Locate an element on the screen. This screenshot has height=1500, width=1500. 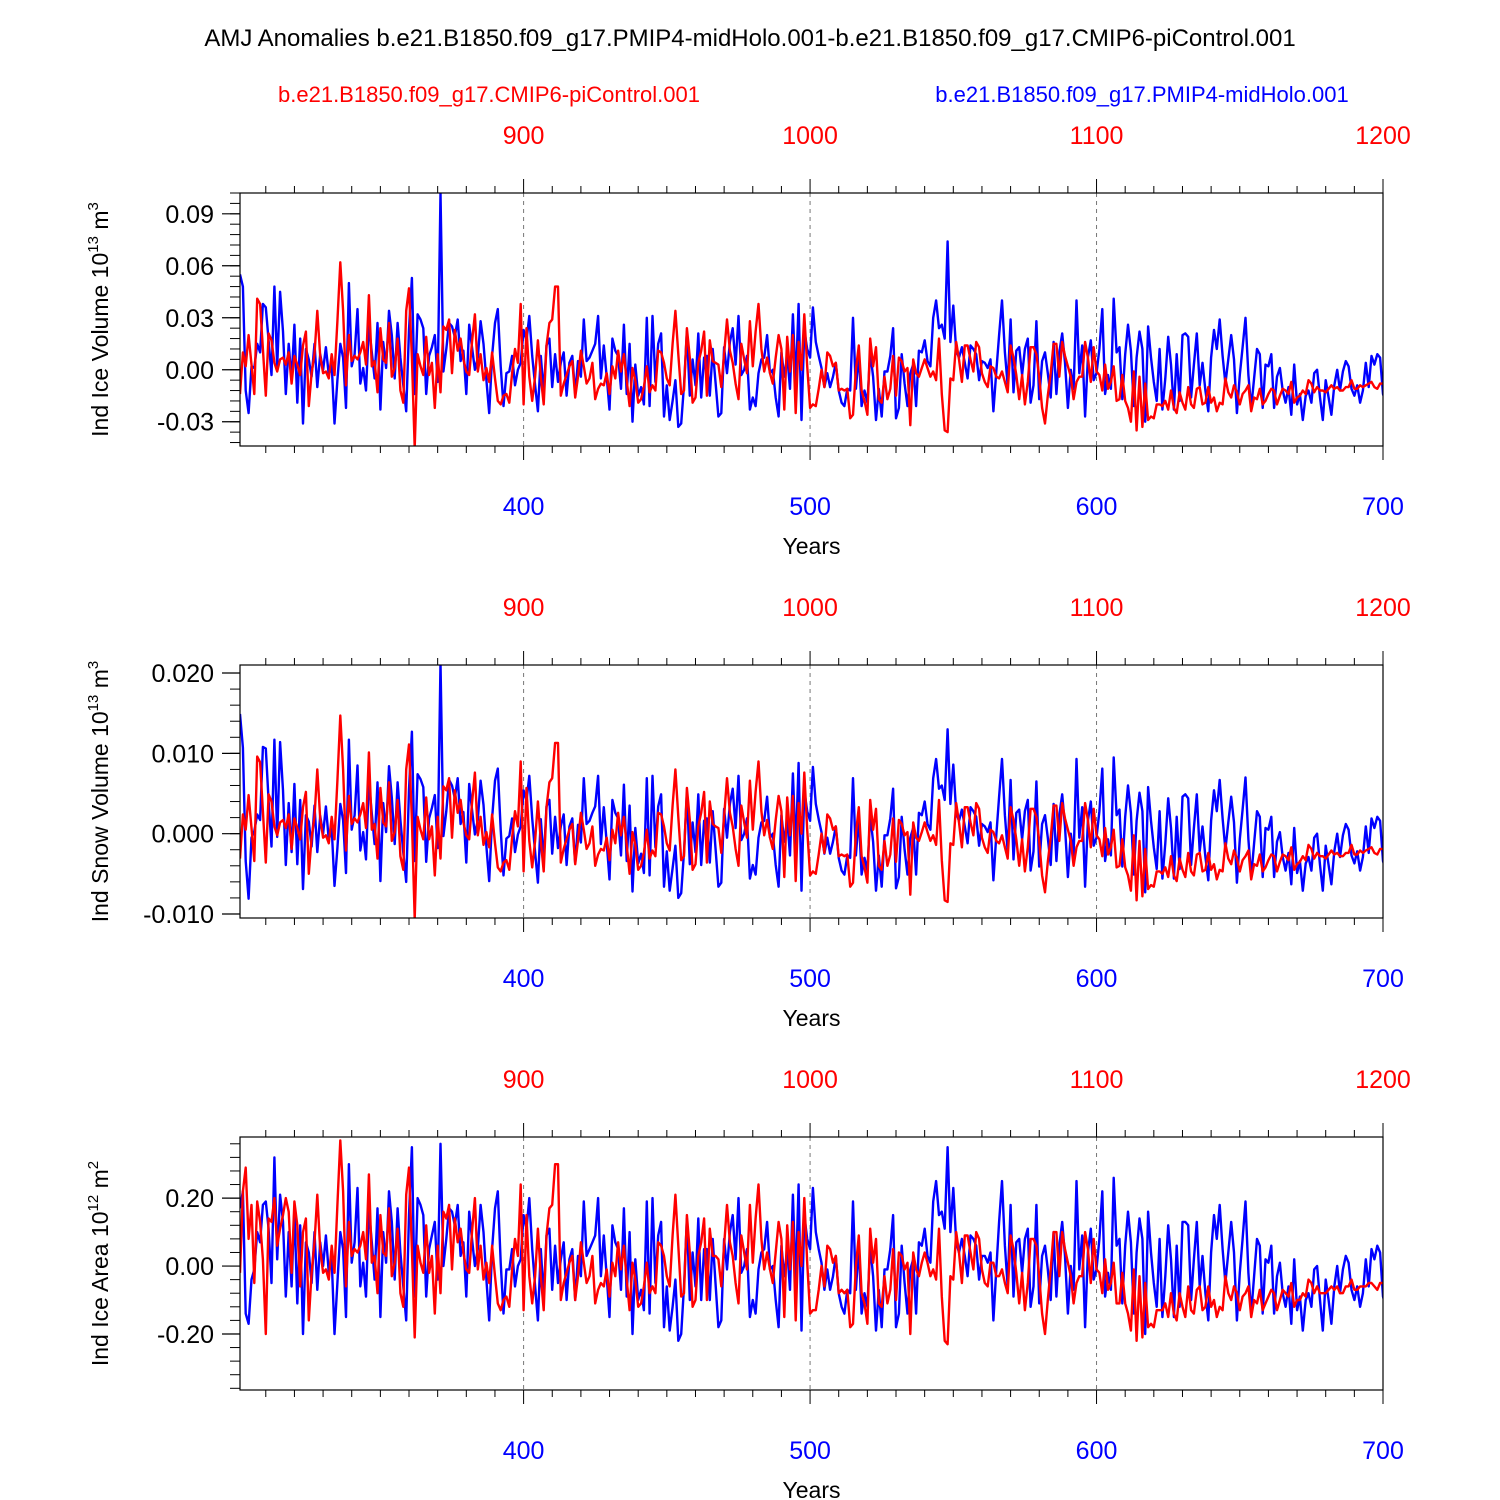
y-tick-label: 0.03 is located at coordinates (189, 319).